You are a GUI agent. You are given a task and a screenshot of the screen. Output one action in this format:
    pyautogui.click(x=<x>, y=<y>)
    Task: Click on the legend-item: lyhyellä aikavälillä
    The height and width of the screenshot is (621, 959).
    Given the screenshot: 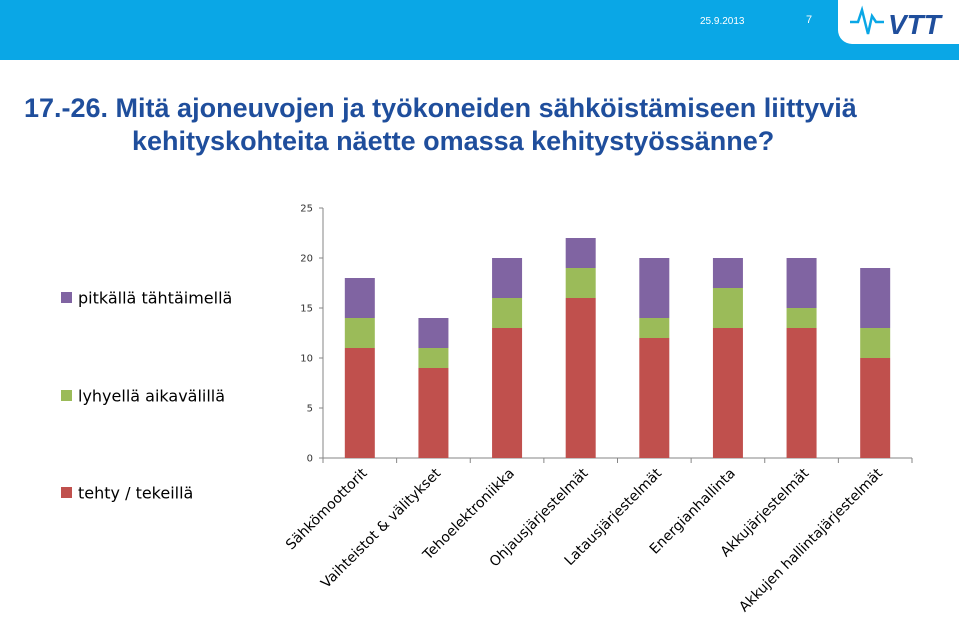 What is the action you would take?
    pyautogui.click(x=143, y=396)
    